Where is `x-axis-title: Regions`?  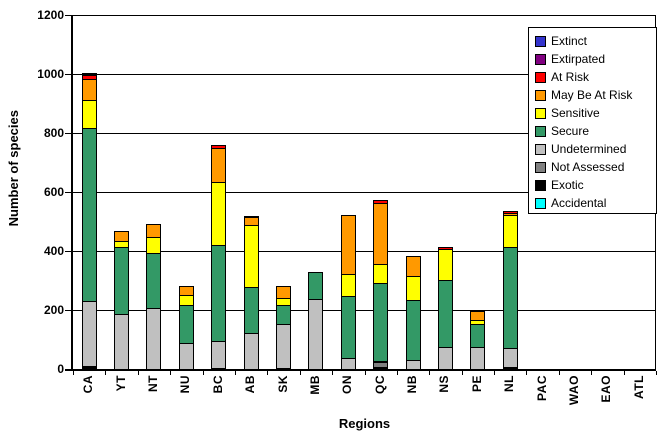
x-axis-title: Regions is located at coordinates (364, 423).